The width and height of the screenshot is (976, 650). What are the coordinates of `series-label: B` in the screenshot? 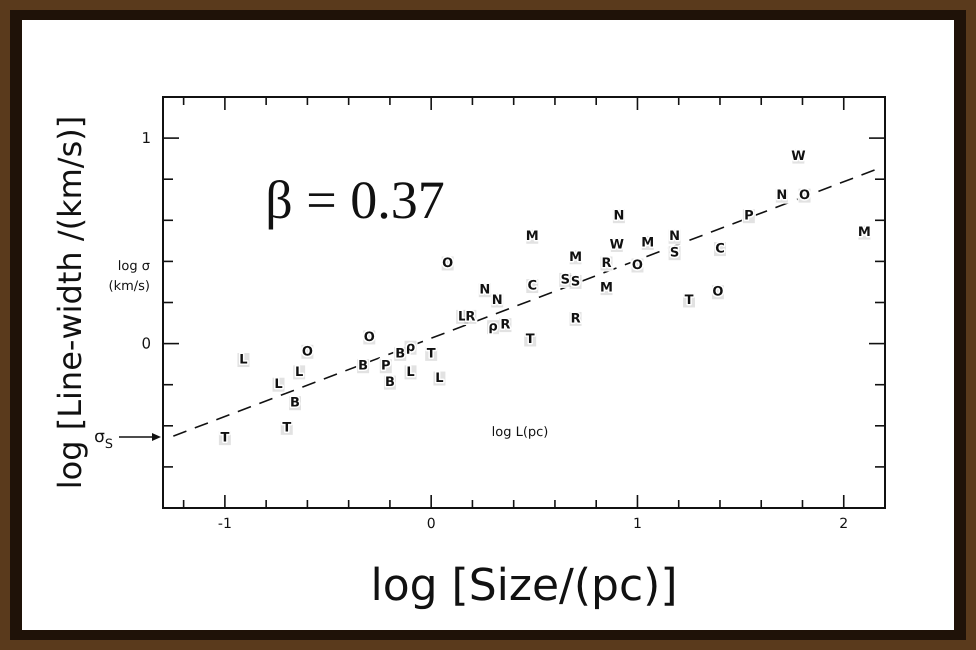 It's located at (295, 403).